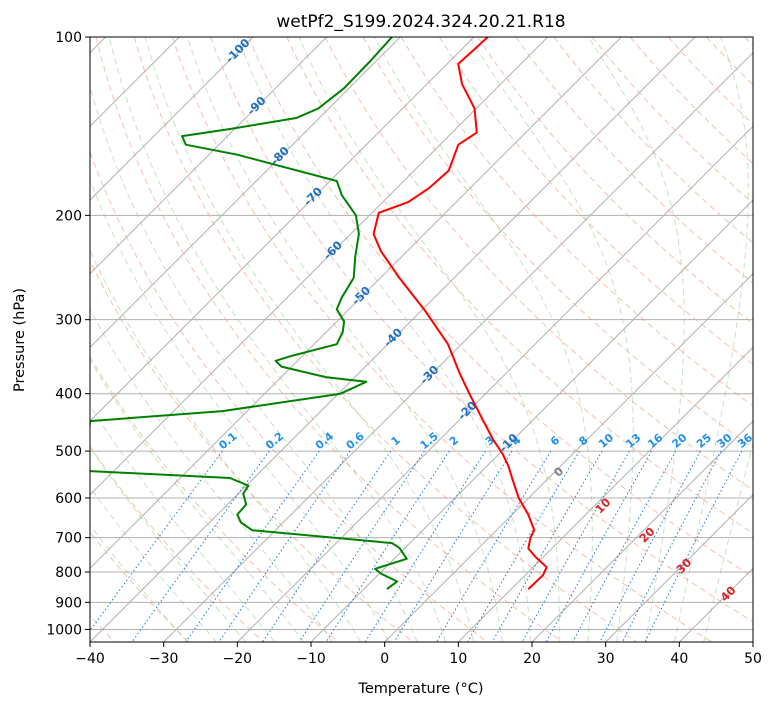 The image size is (775, 708). Describe the element at coordinates (311, 659) in the screenshot. I see `x-tick-label: −10` at that location.